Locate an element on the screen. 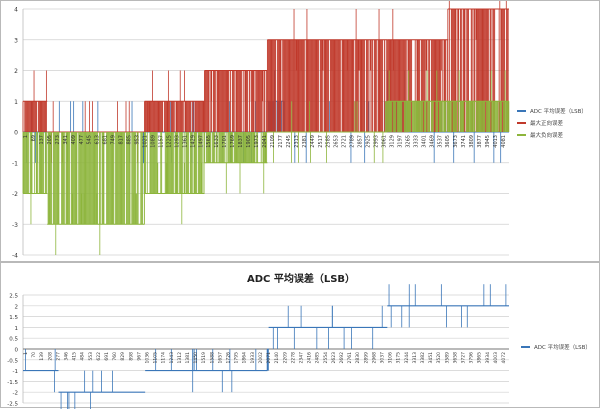 Image resolution: width=600 pixels, height=409 pixels. x-tick-label: 545 is located at coordinates (90, 140).